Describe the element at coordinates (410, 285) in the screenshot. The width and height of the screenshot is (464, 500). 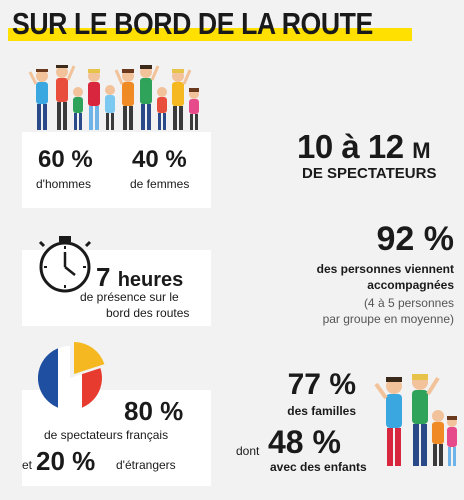
I see `accompanied-line-2: accompagnées` at that location.